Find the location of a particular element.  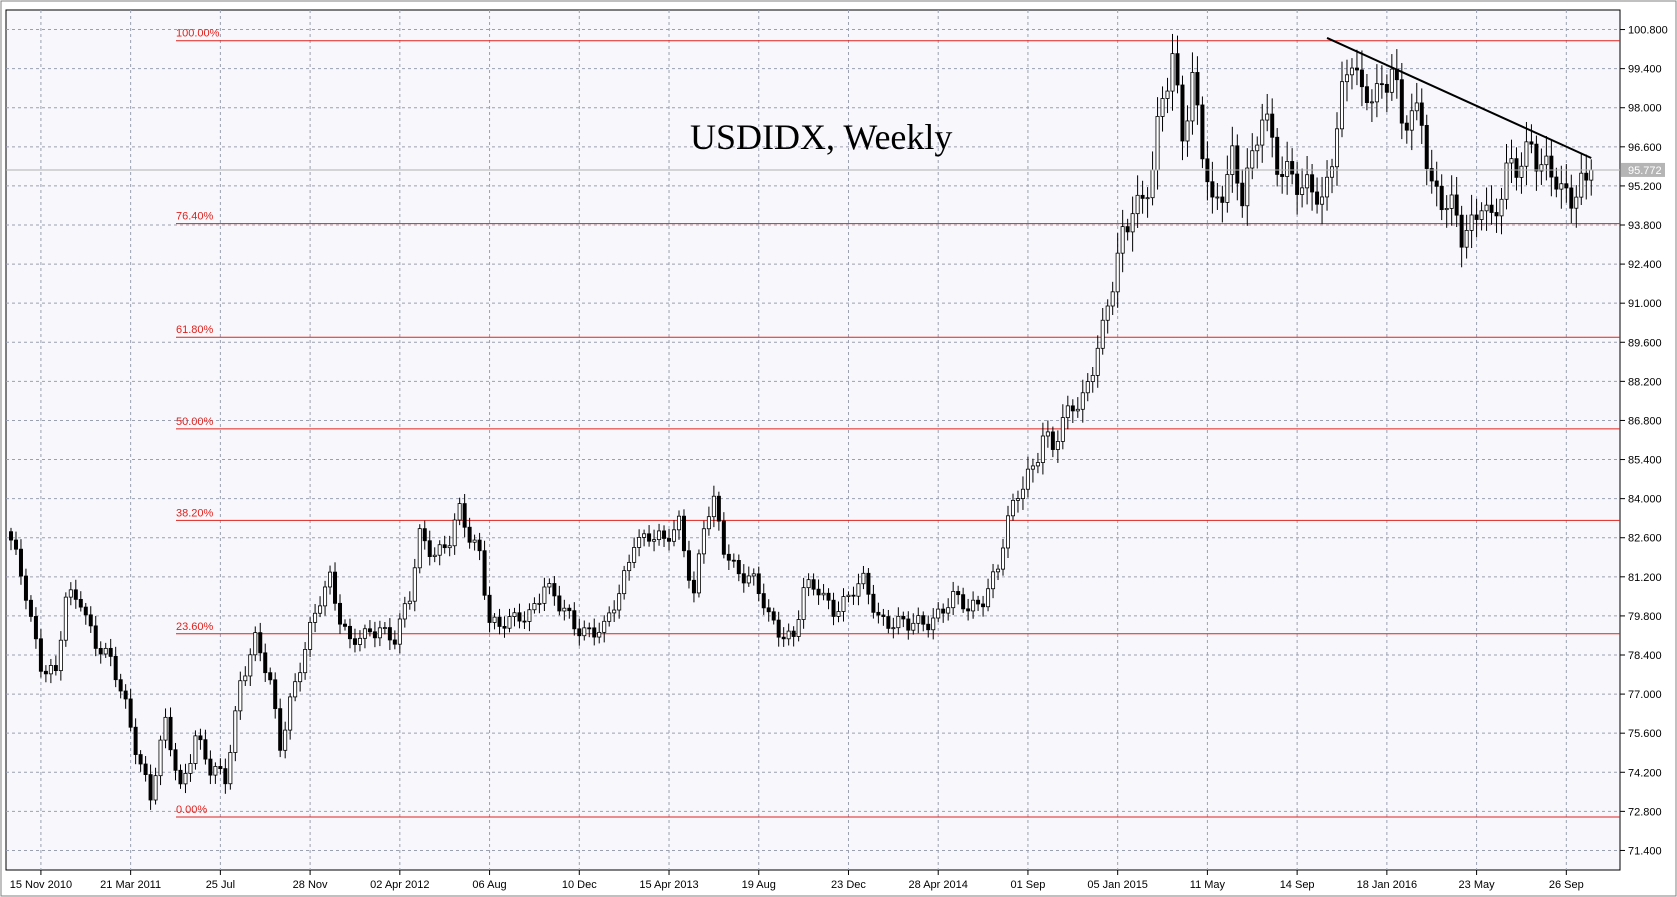

trendline-line is located at coordinates (1459, 98).